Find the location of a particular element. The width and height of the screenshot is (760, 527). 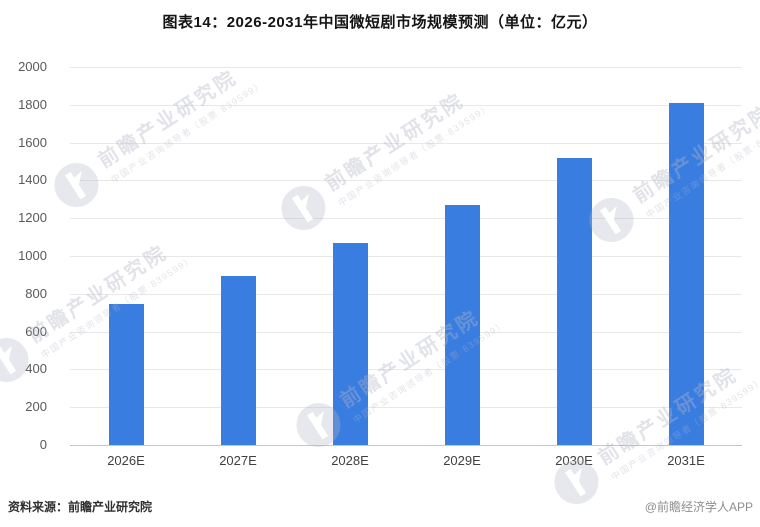

bar-2027E is located at coordinates (238, 360).